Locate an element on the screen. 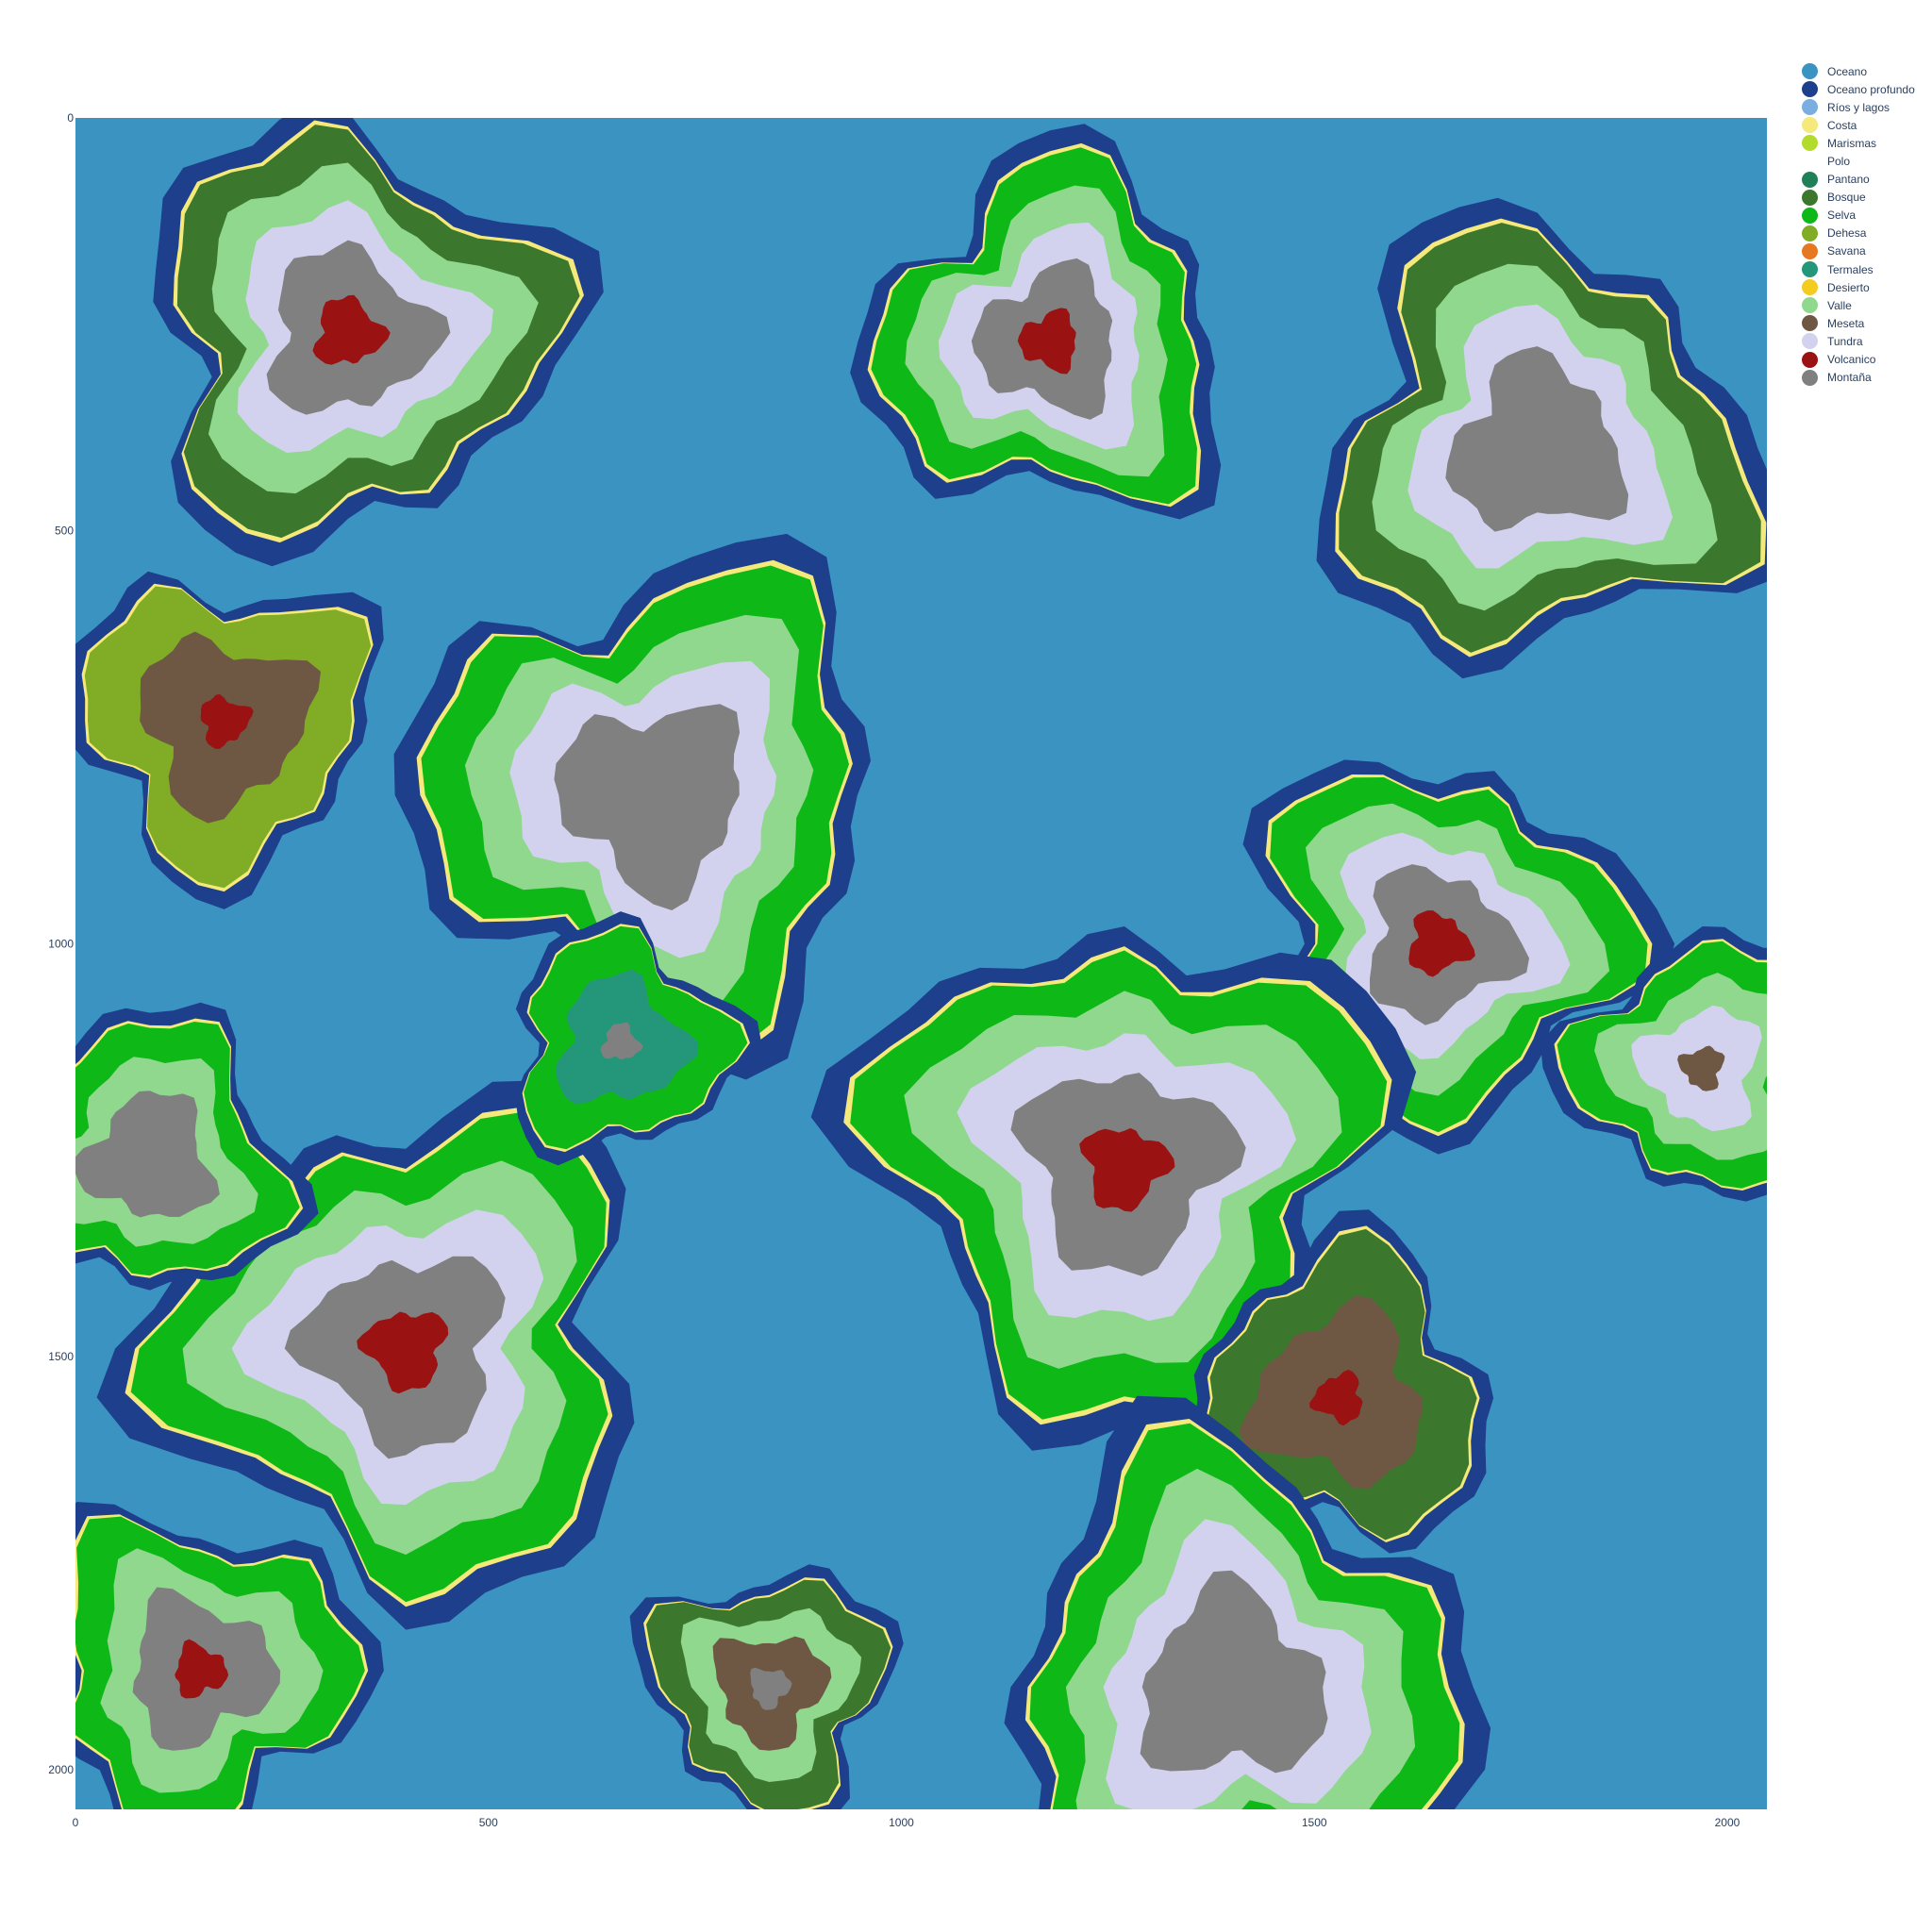 Image resolution: width=1932 pixels, height=1932 pixels. legend-label: Valle is located at coordinates (1839, 305).